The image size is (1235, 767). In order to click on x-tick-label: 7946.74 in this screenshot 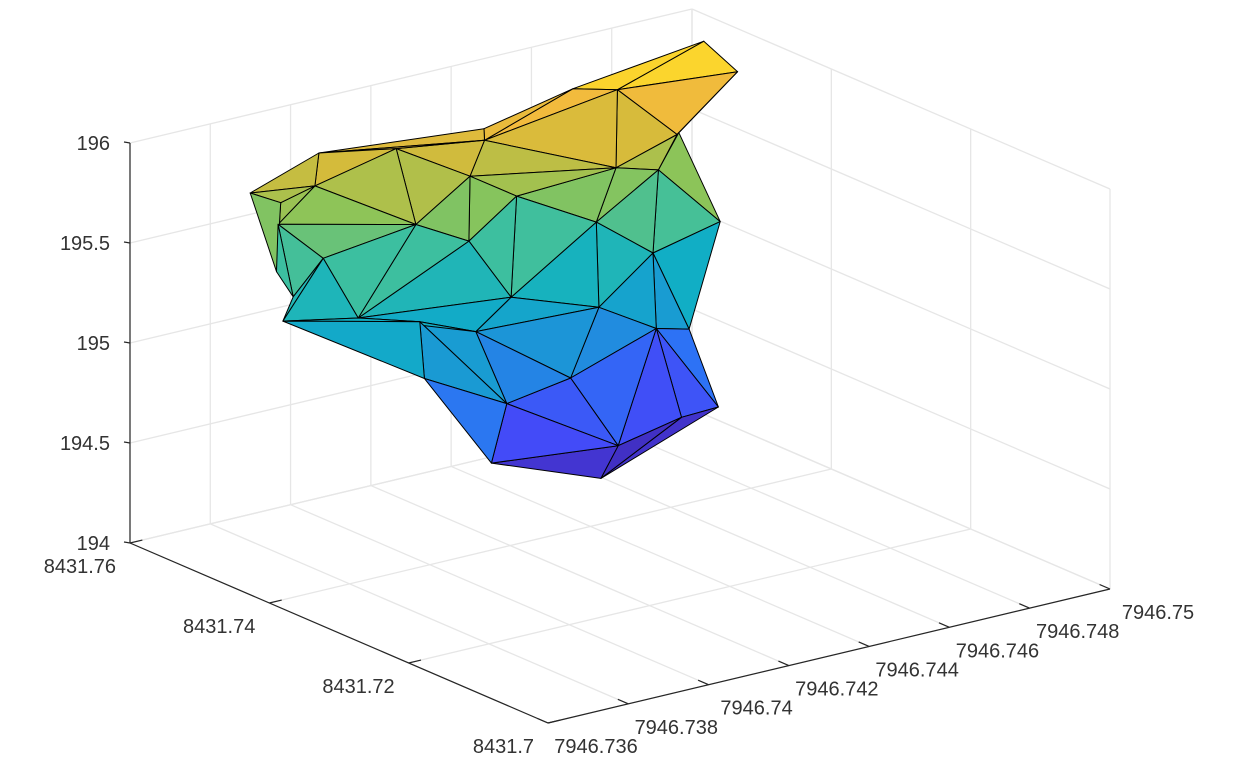, I will do `click(756, 709)`.